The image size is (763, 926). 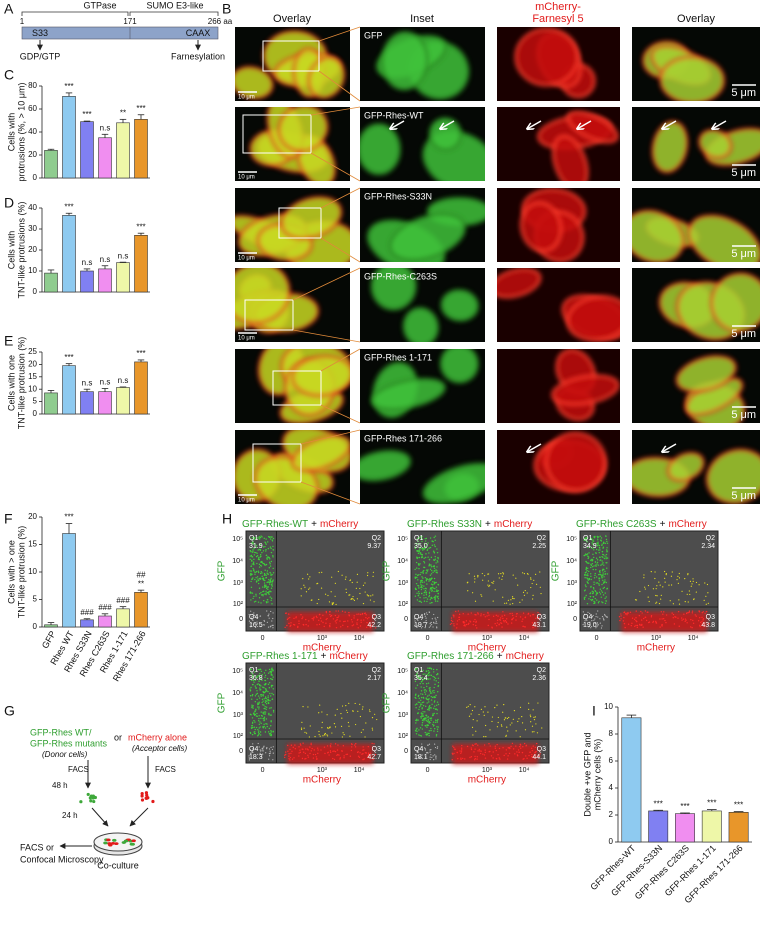 I want to click on panel-label: B, so click(x=226, y=9).